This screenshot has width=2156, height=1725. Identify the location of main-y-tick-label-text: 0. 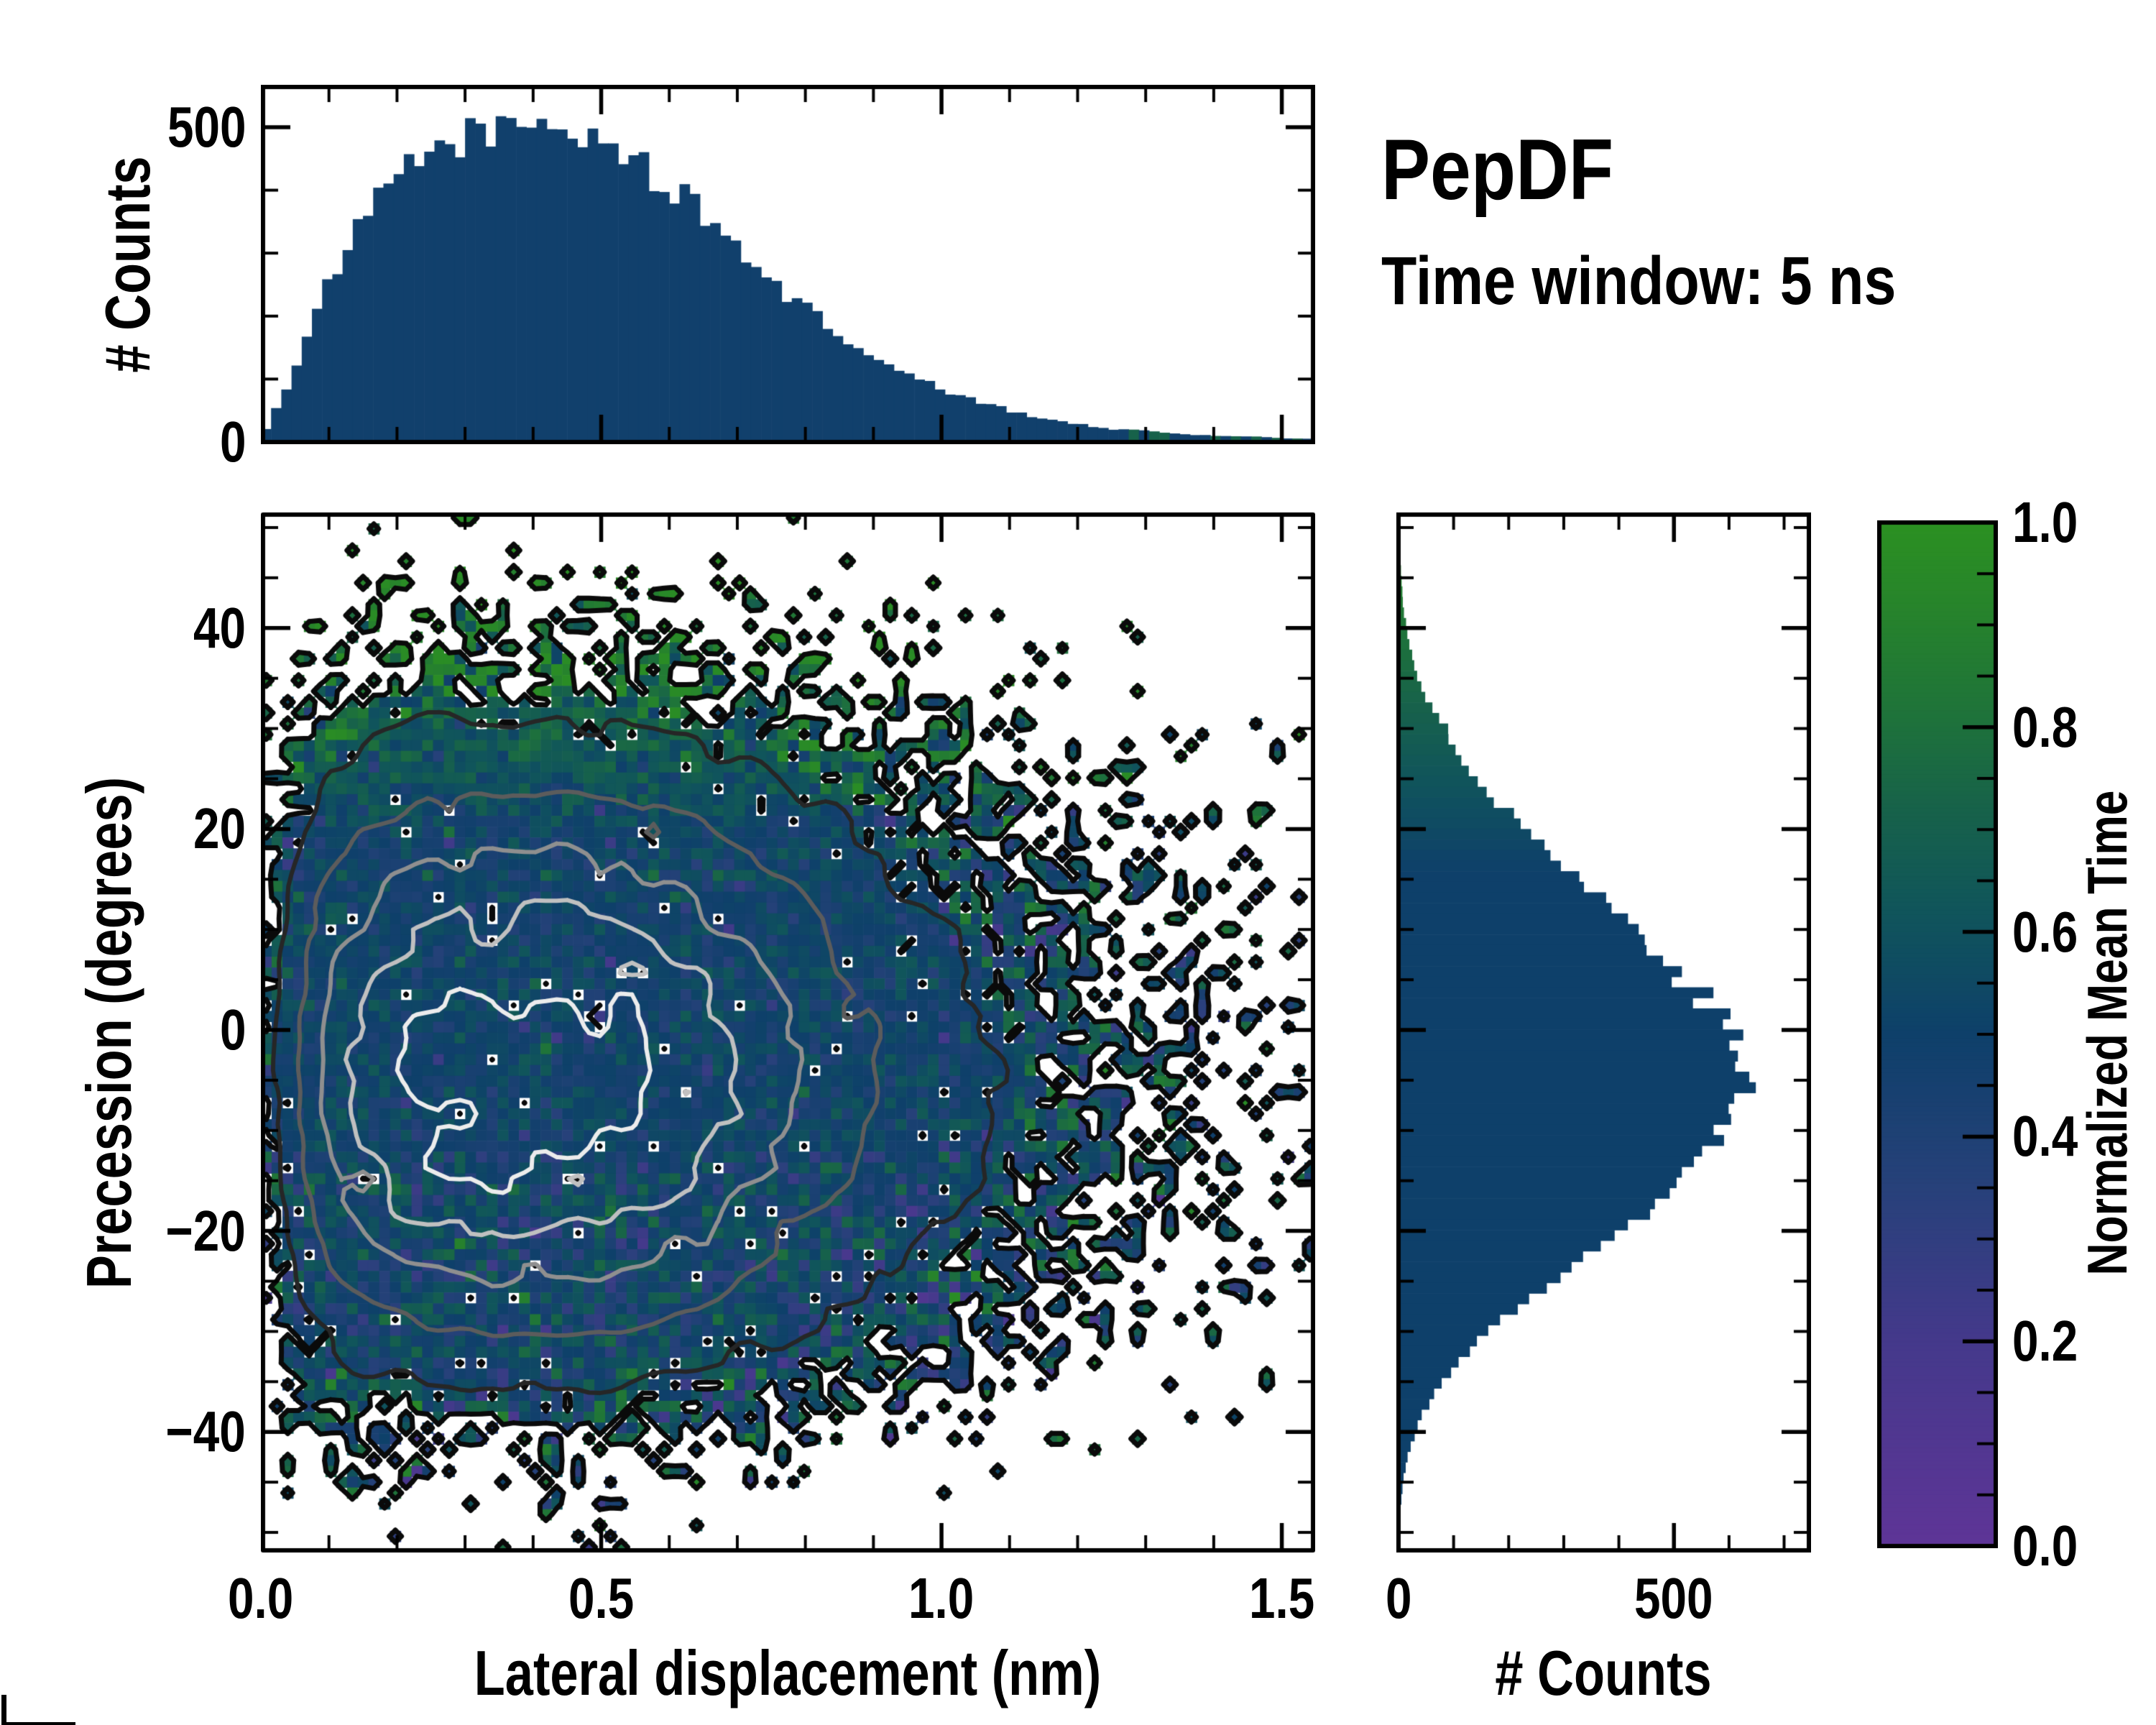
(233, 1030).